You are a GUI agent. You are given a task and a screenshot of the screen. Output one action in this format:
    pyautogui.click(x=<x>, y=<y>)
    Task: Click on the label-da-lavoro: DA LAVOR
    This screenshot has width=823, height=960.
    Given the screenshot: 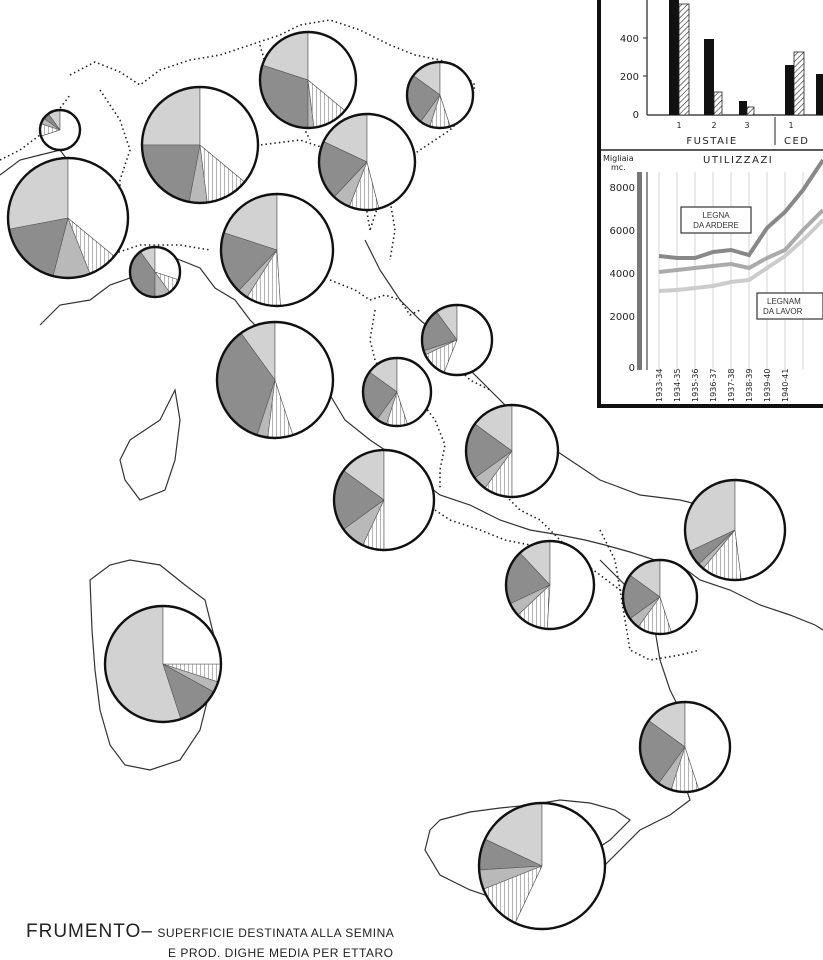 What is the action you would take?
    pyautogui.click(x=783, y=311)
    